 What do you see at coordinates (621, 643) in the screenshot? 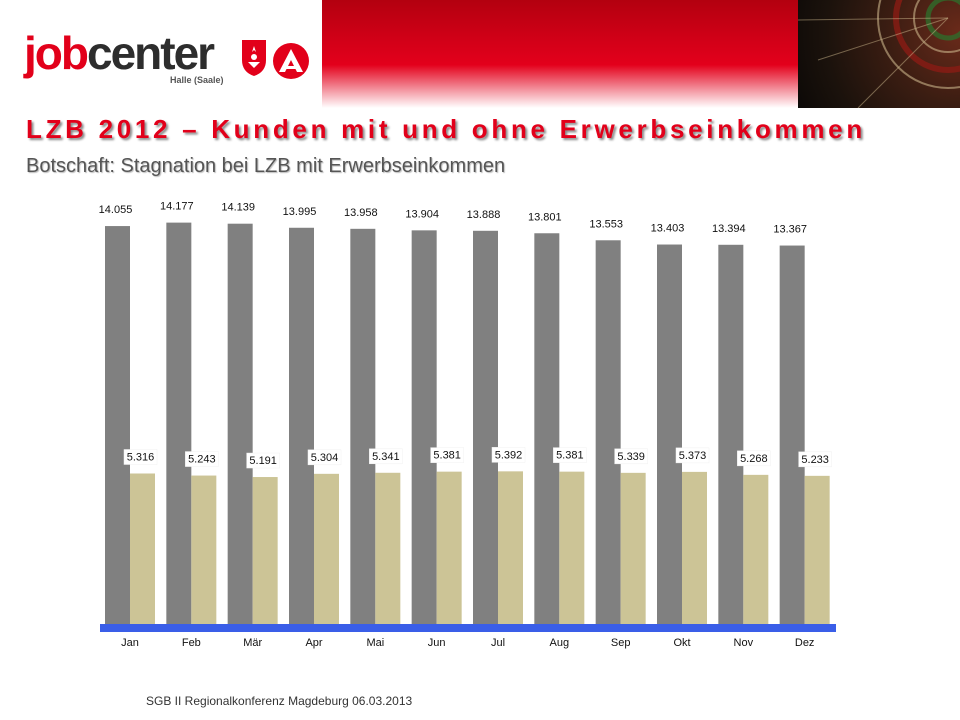
I see `x-tick-label-9: Sep` at bounding box center [621, 643].